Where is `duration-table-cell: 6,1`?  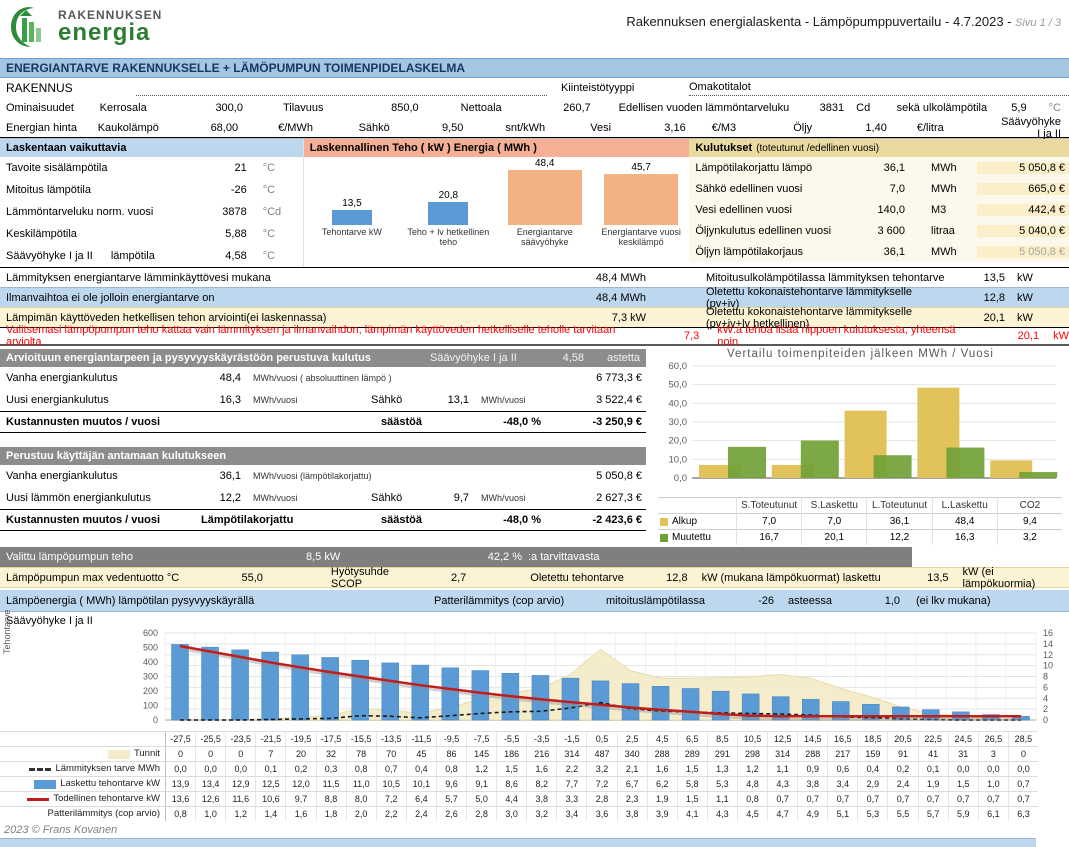 duration-table-cell: 6,1 is located at coordinates (993, 813).